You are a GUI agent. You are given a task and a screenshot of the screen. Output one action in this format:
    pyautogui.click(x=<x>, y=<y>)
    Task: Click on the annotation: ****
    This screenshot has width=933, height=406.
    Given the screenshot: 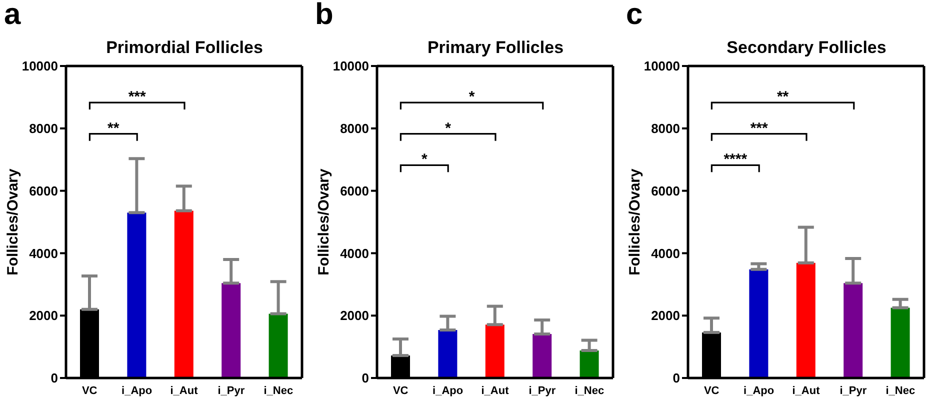 What is the action you would take?
    pyautogui.click(x=736, y=159)
    